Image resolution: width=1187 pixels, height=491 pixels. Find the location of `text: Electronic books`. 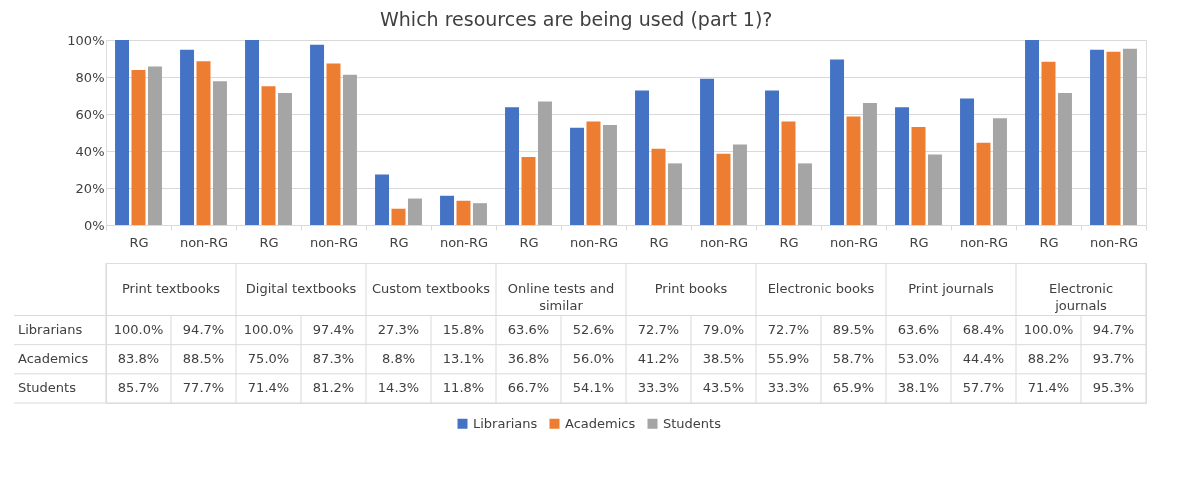

text: Electronic books is located at coordinates (821, 289).